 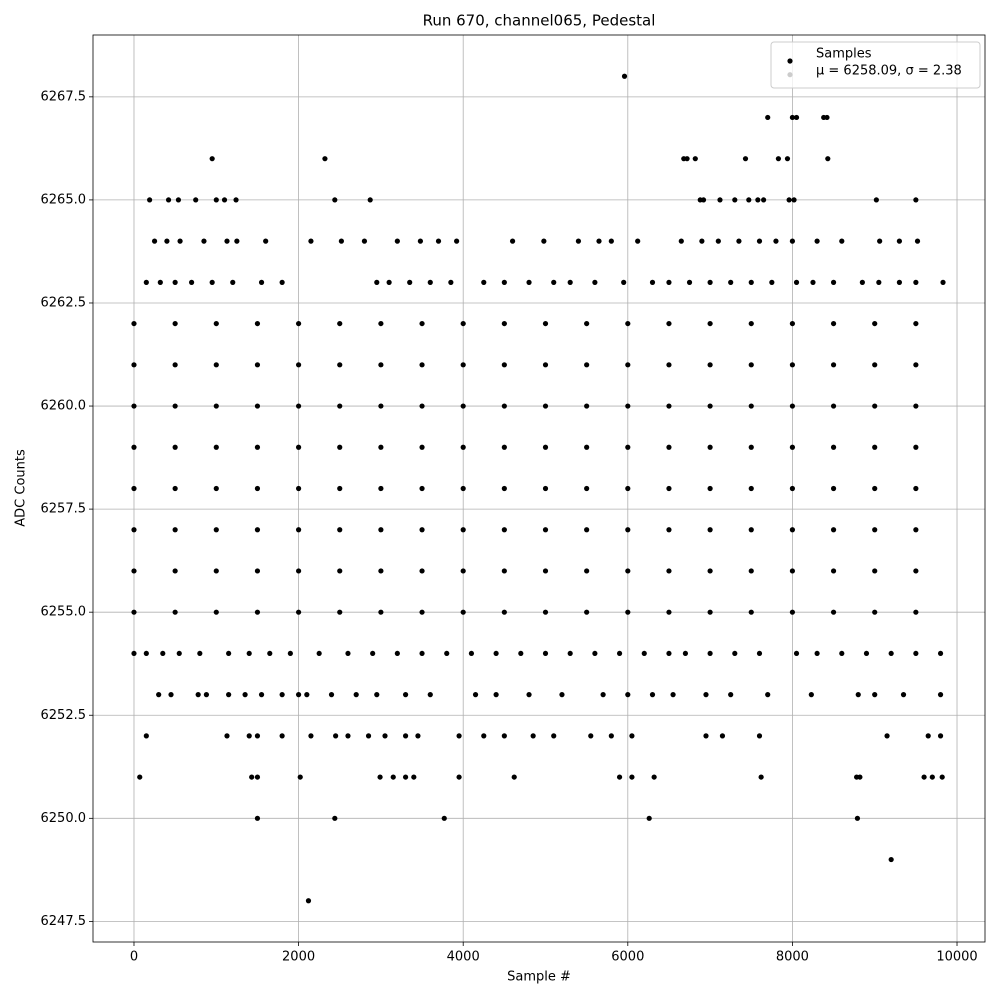 What do you see at coordinates (64, 509) in the screenshot?
I see `y-tick-label: 6257.5` at bounding box center [64, 509].